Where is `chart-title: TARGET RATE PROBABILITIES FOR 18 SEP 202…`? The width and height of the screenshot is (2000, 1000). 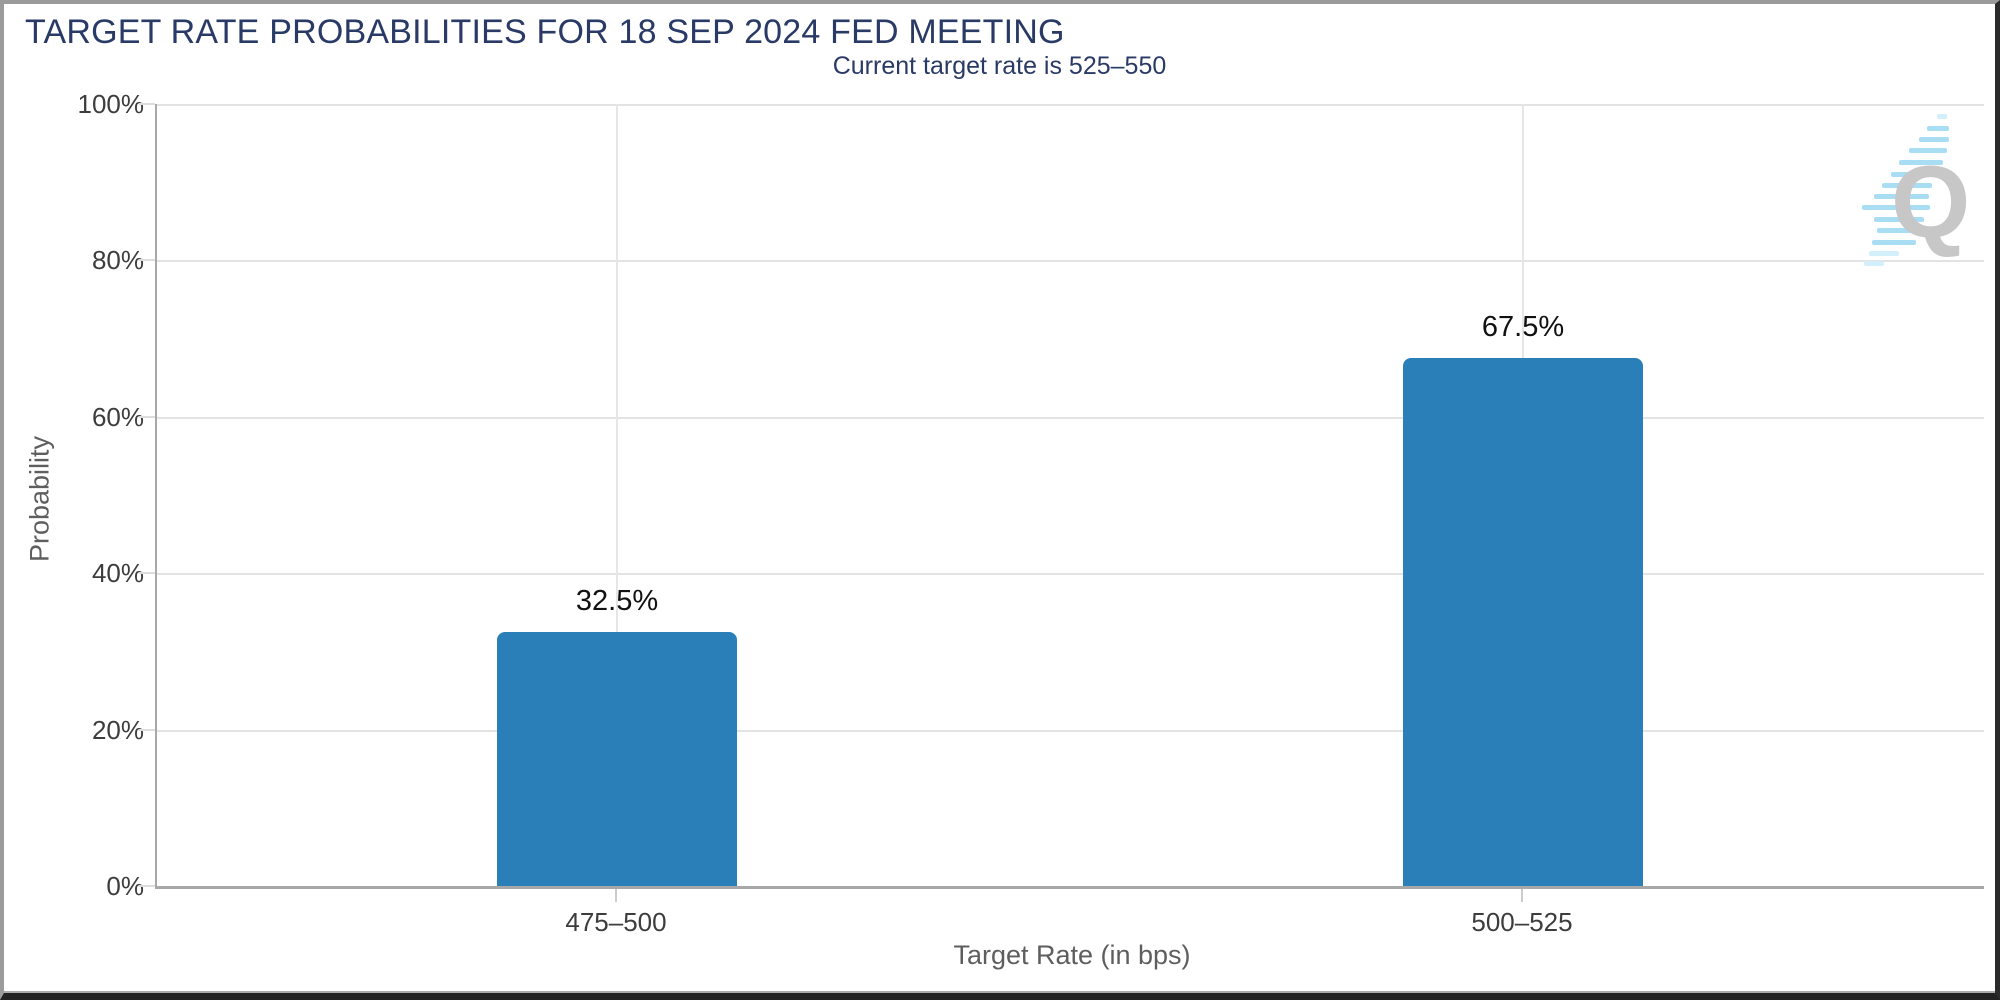 chart-title: TARGET RATE PROBABILITIES FOR 18 SEP 202… is located at coordinates (545, 32).